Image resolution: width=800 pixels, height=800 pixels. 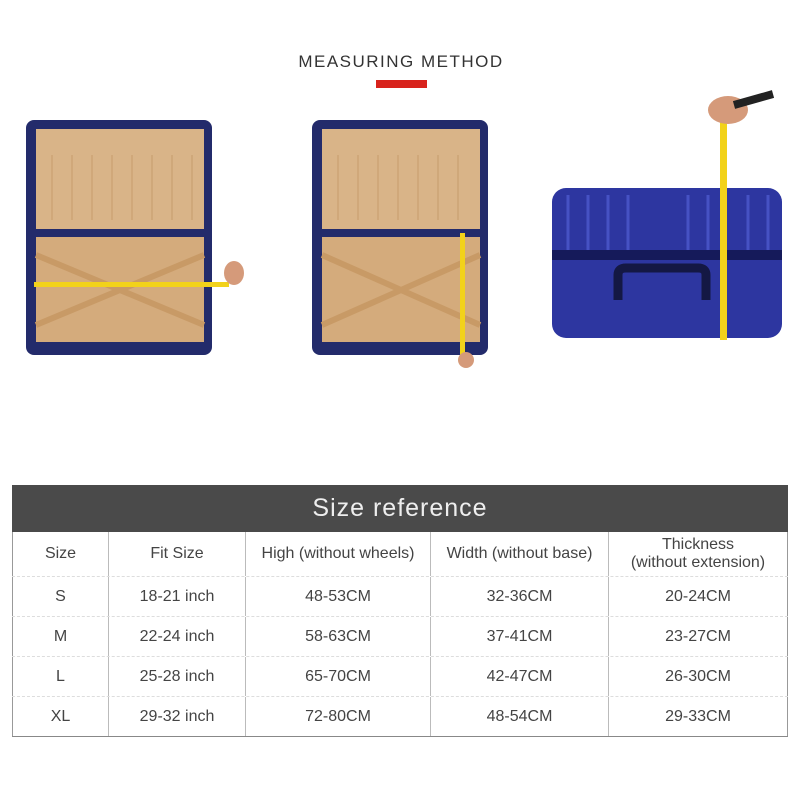 What do you see at coordinates (176, 596) in the screenshot?
I see `cell: 18-21 inch` at bounding box center [176, 596].